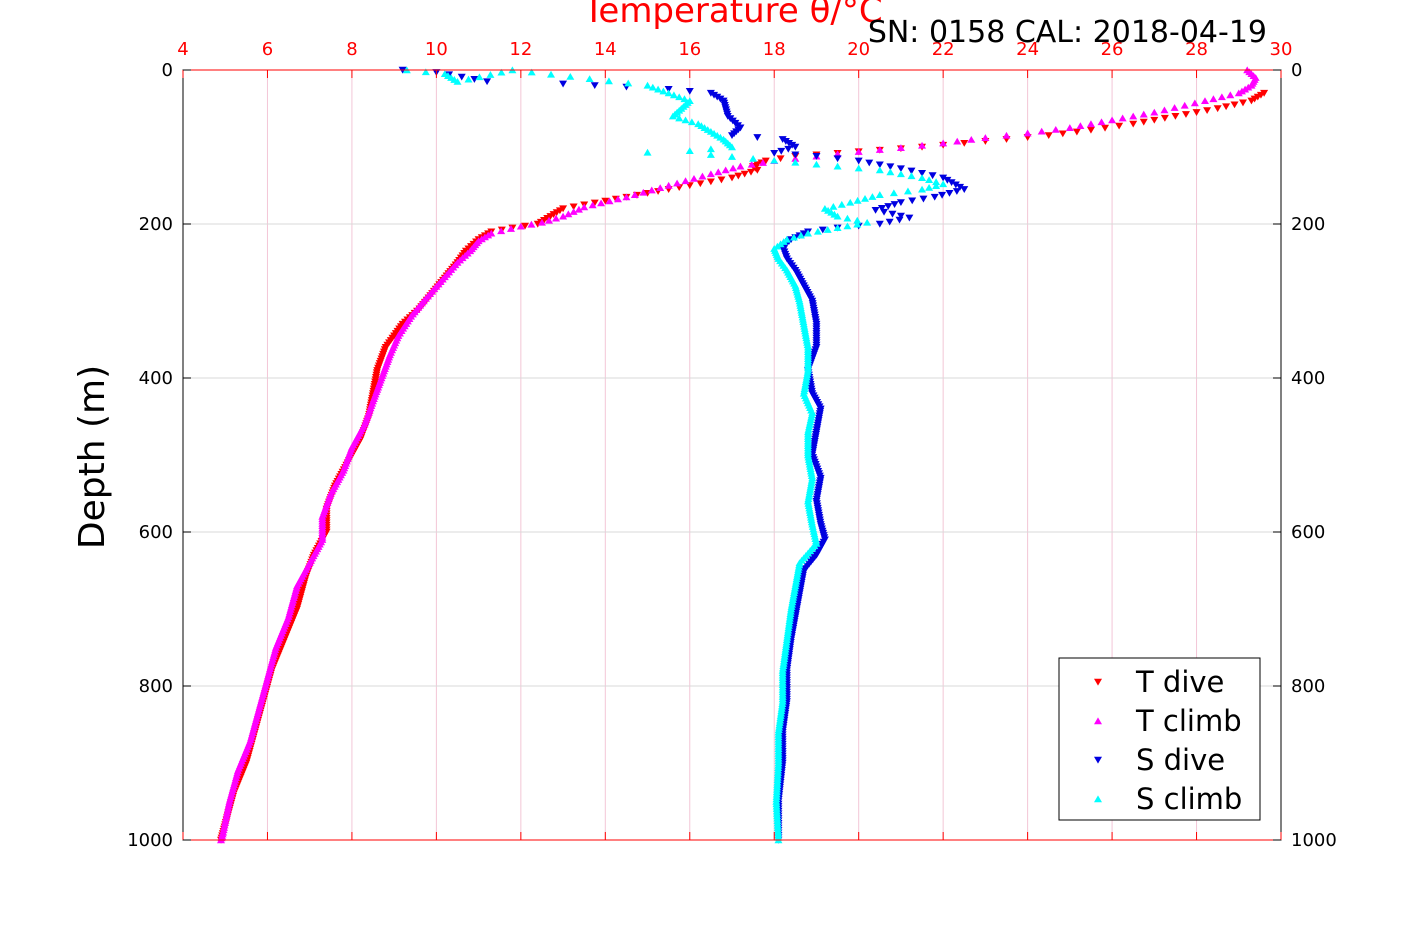  Describe the element at coordinates (1314, 840) in the screenshot. I see `y-tick-label-right: 1000` at that location.